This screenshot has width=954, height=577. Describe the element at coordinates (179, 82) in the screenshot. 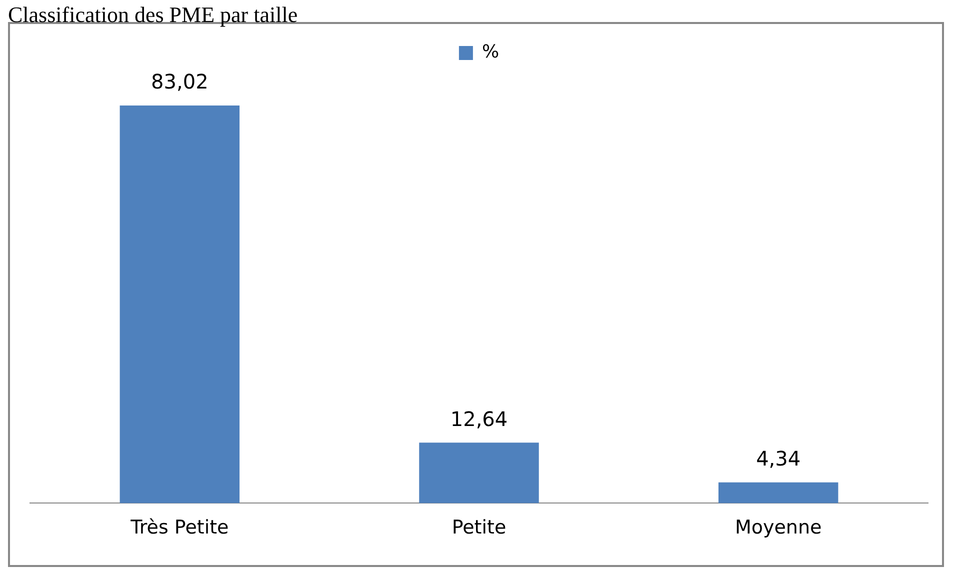

I see `data-label: 83,02` at that location.